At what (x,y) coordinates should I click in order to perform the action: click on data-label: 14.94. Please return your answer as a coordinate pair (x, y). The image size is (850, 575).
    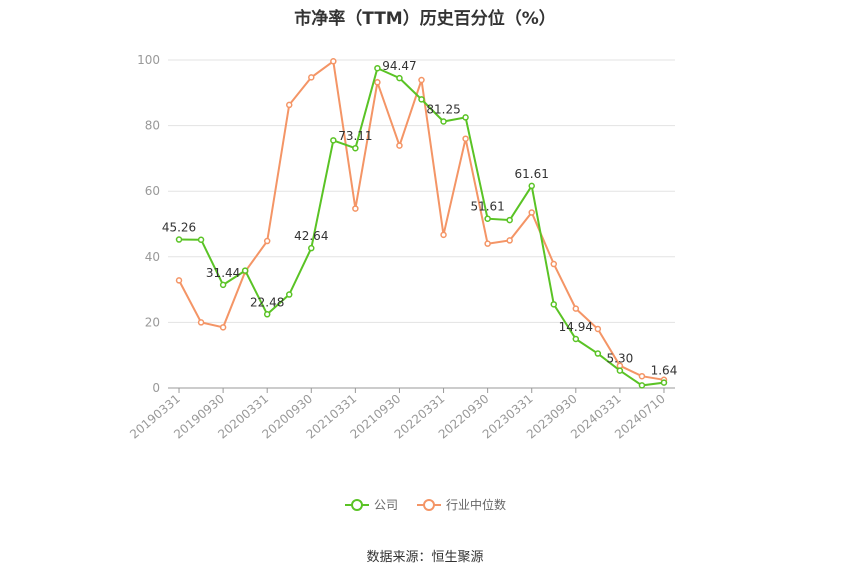
    Looking at the image, I should click on (576, 327).